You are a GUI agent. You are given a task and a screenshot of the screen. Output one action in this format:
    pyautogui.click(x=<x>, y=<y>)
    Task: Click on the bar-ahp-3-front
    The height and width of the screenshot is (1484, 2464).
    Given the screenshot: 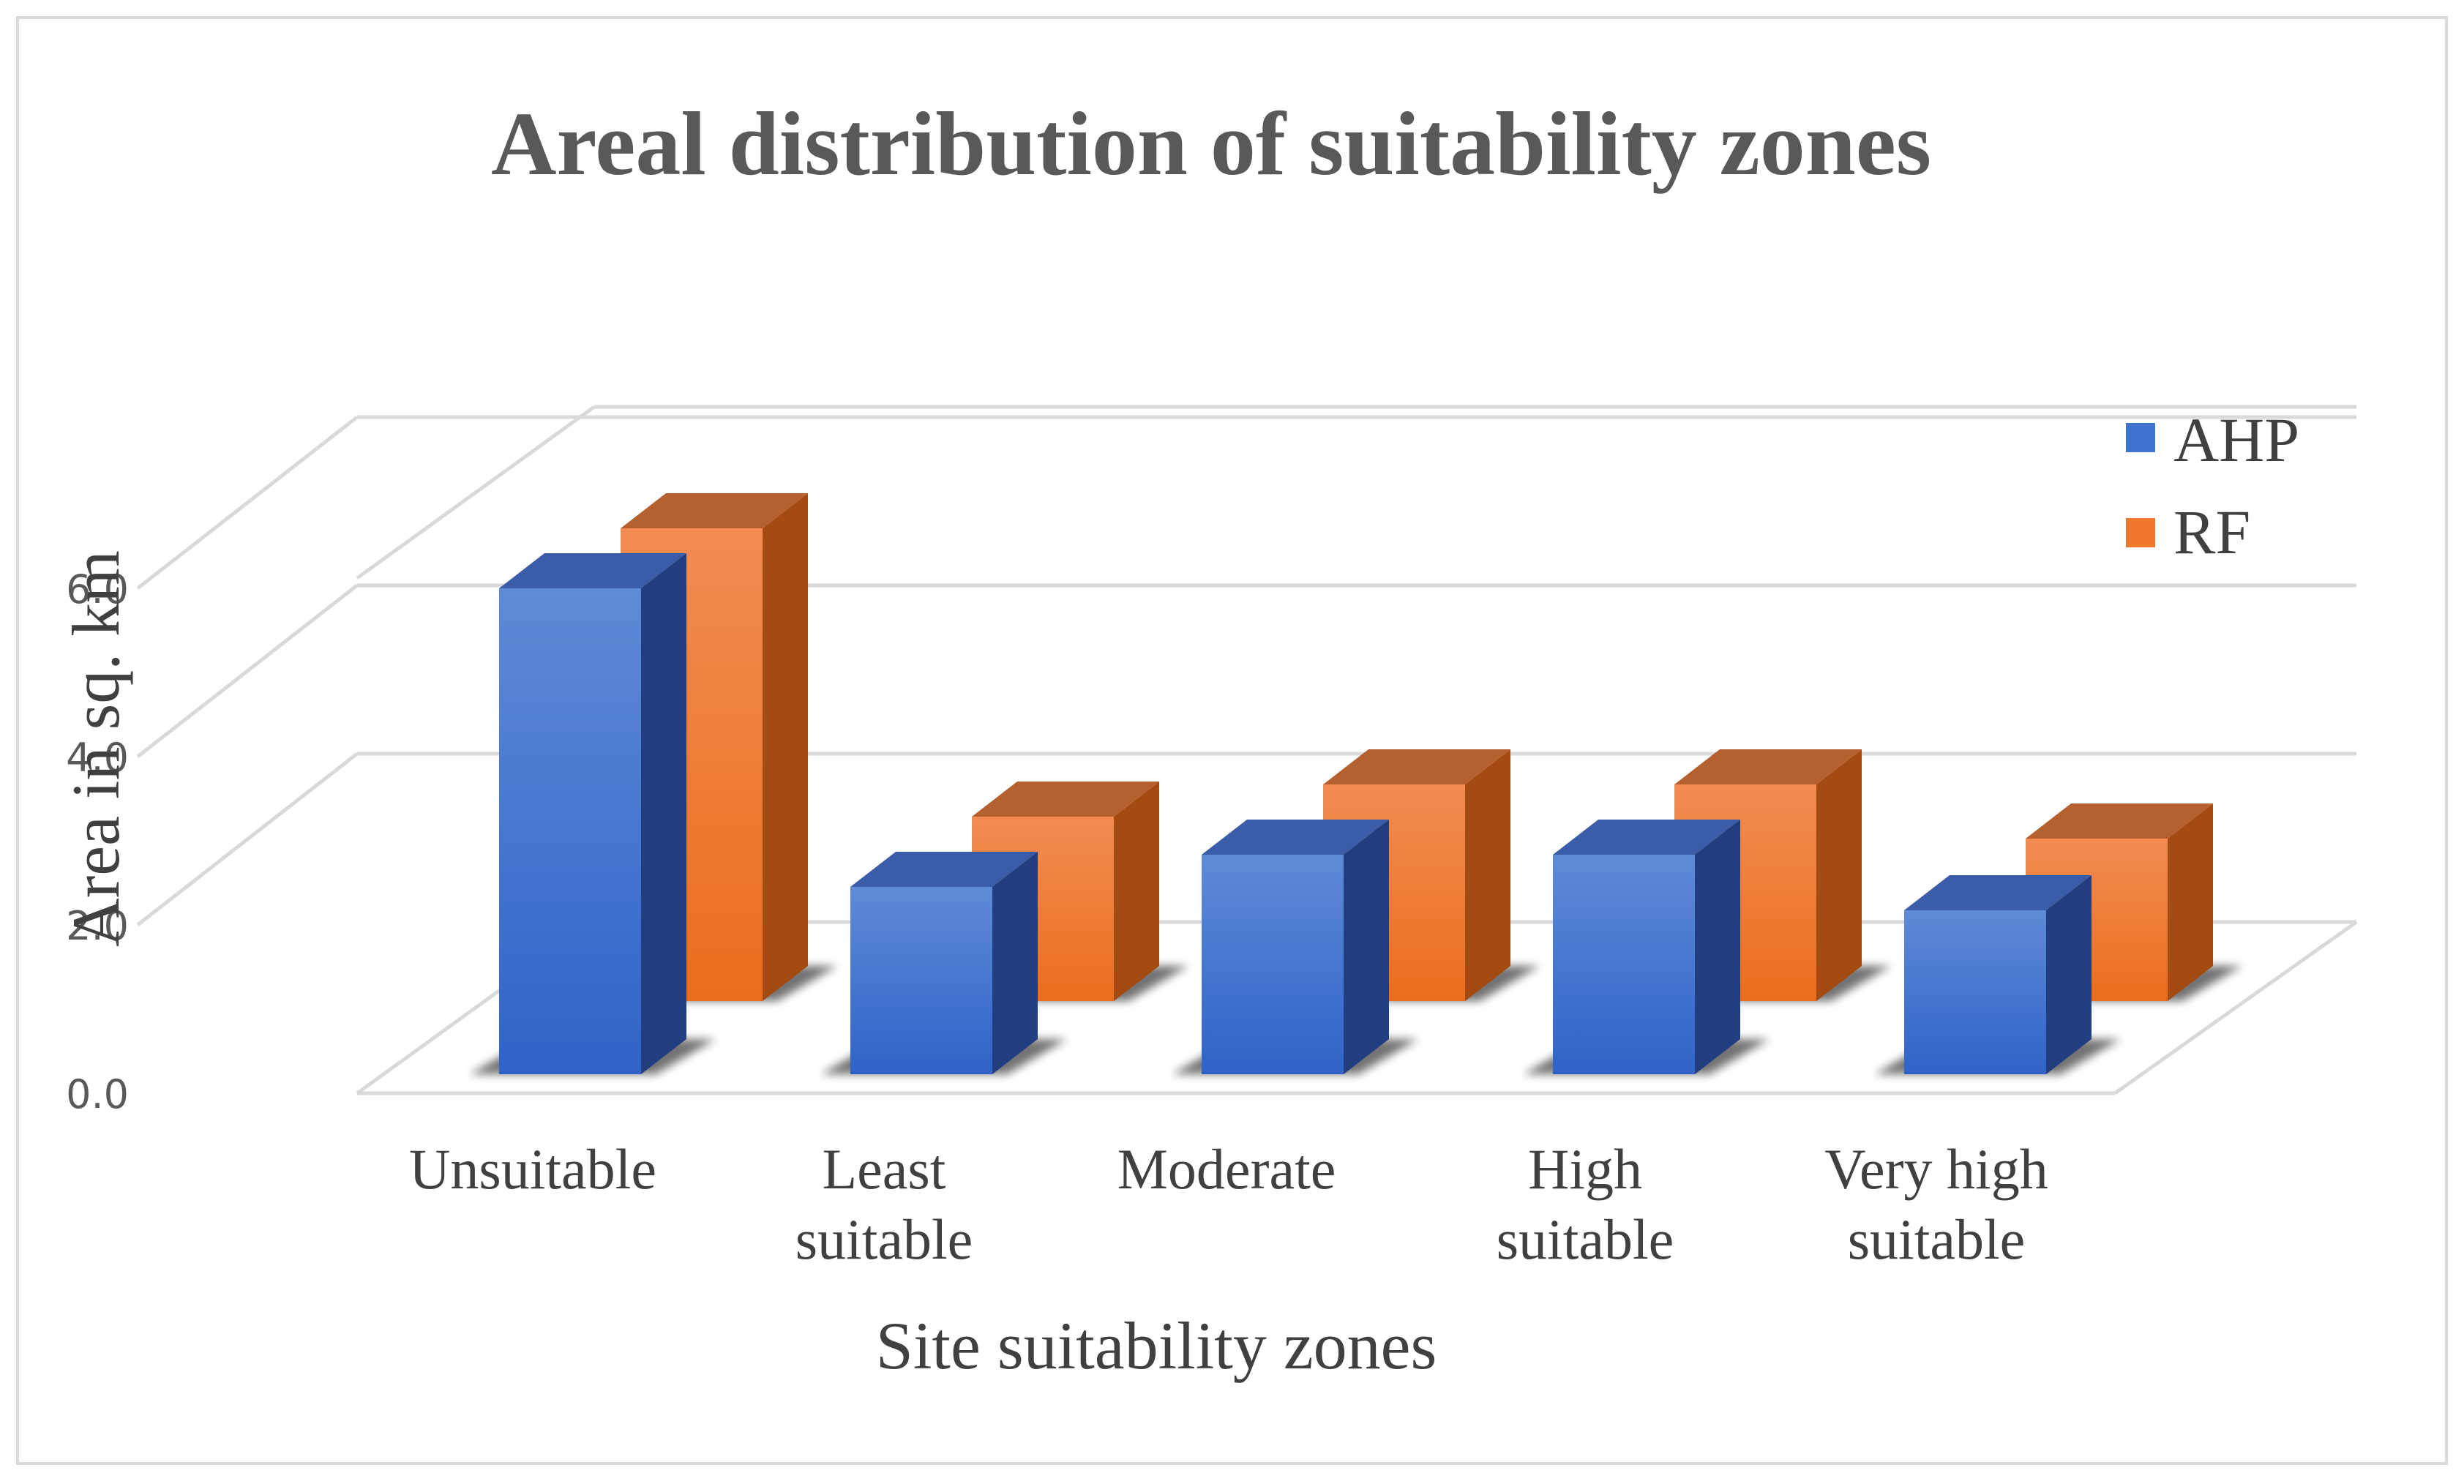 What is the action you would take?
    pyautogui.click(x=1624, y=964)
    